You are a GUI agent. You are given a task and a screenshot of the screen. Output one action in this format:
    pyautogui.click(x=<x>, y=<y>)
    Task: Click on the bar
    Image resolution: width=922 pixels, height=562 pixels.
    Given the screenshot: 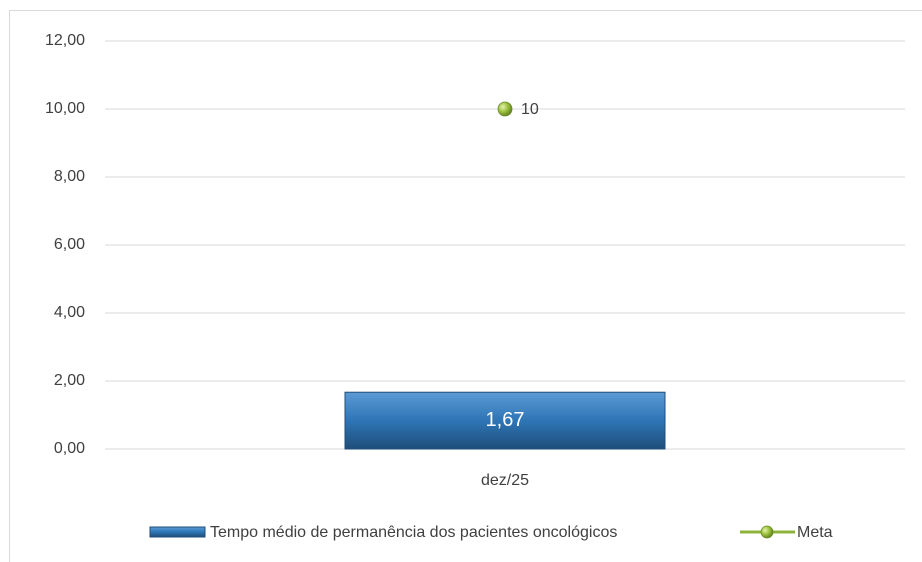 What is the action you would take?
    pyautogui.click(x=505, y=420)
    